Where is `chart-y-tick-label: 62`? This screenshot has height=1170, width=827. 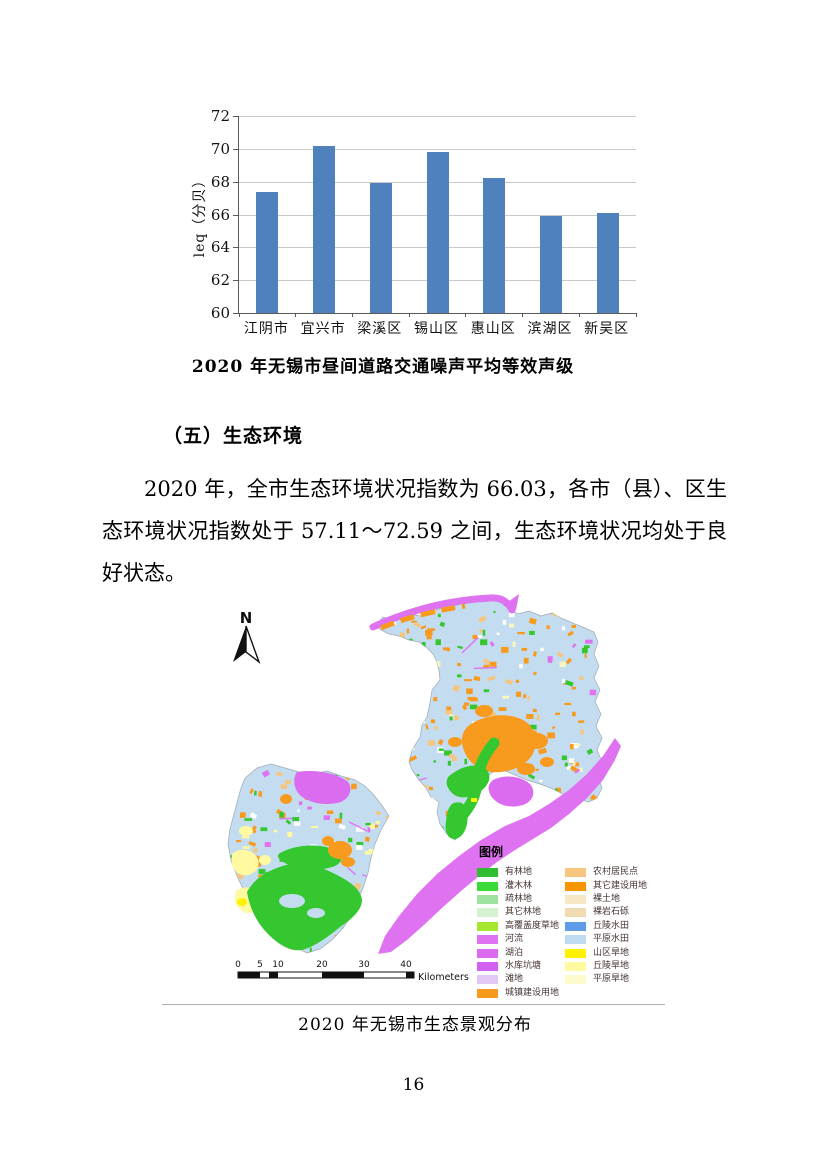 chart-y-tick-label: 62 is located at coordinates (220, 280).